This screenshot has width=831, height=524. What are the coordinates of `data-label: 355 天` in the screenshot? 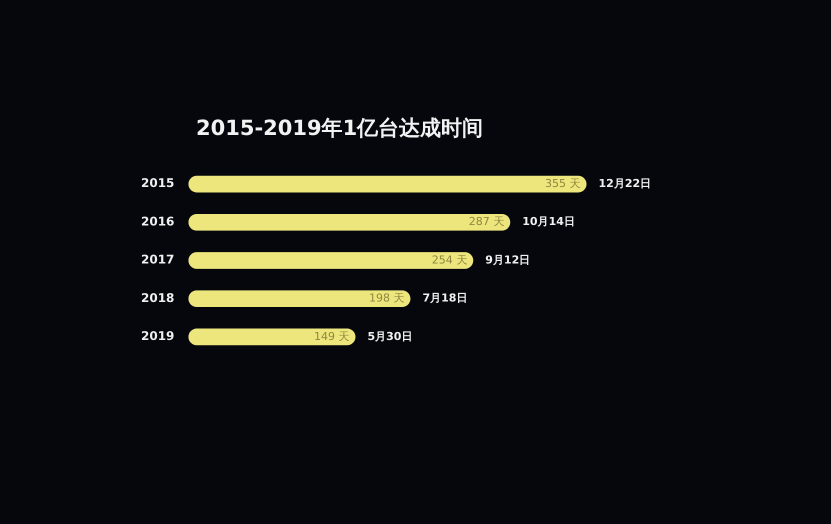 It's located at (563, 183).